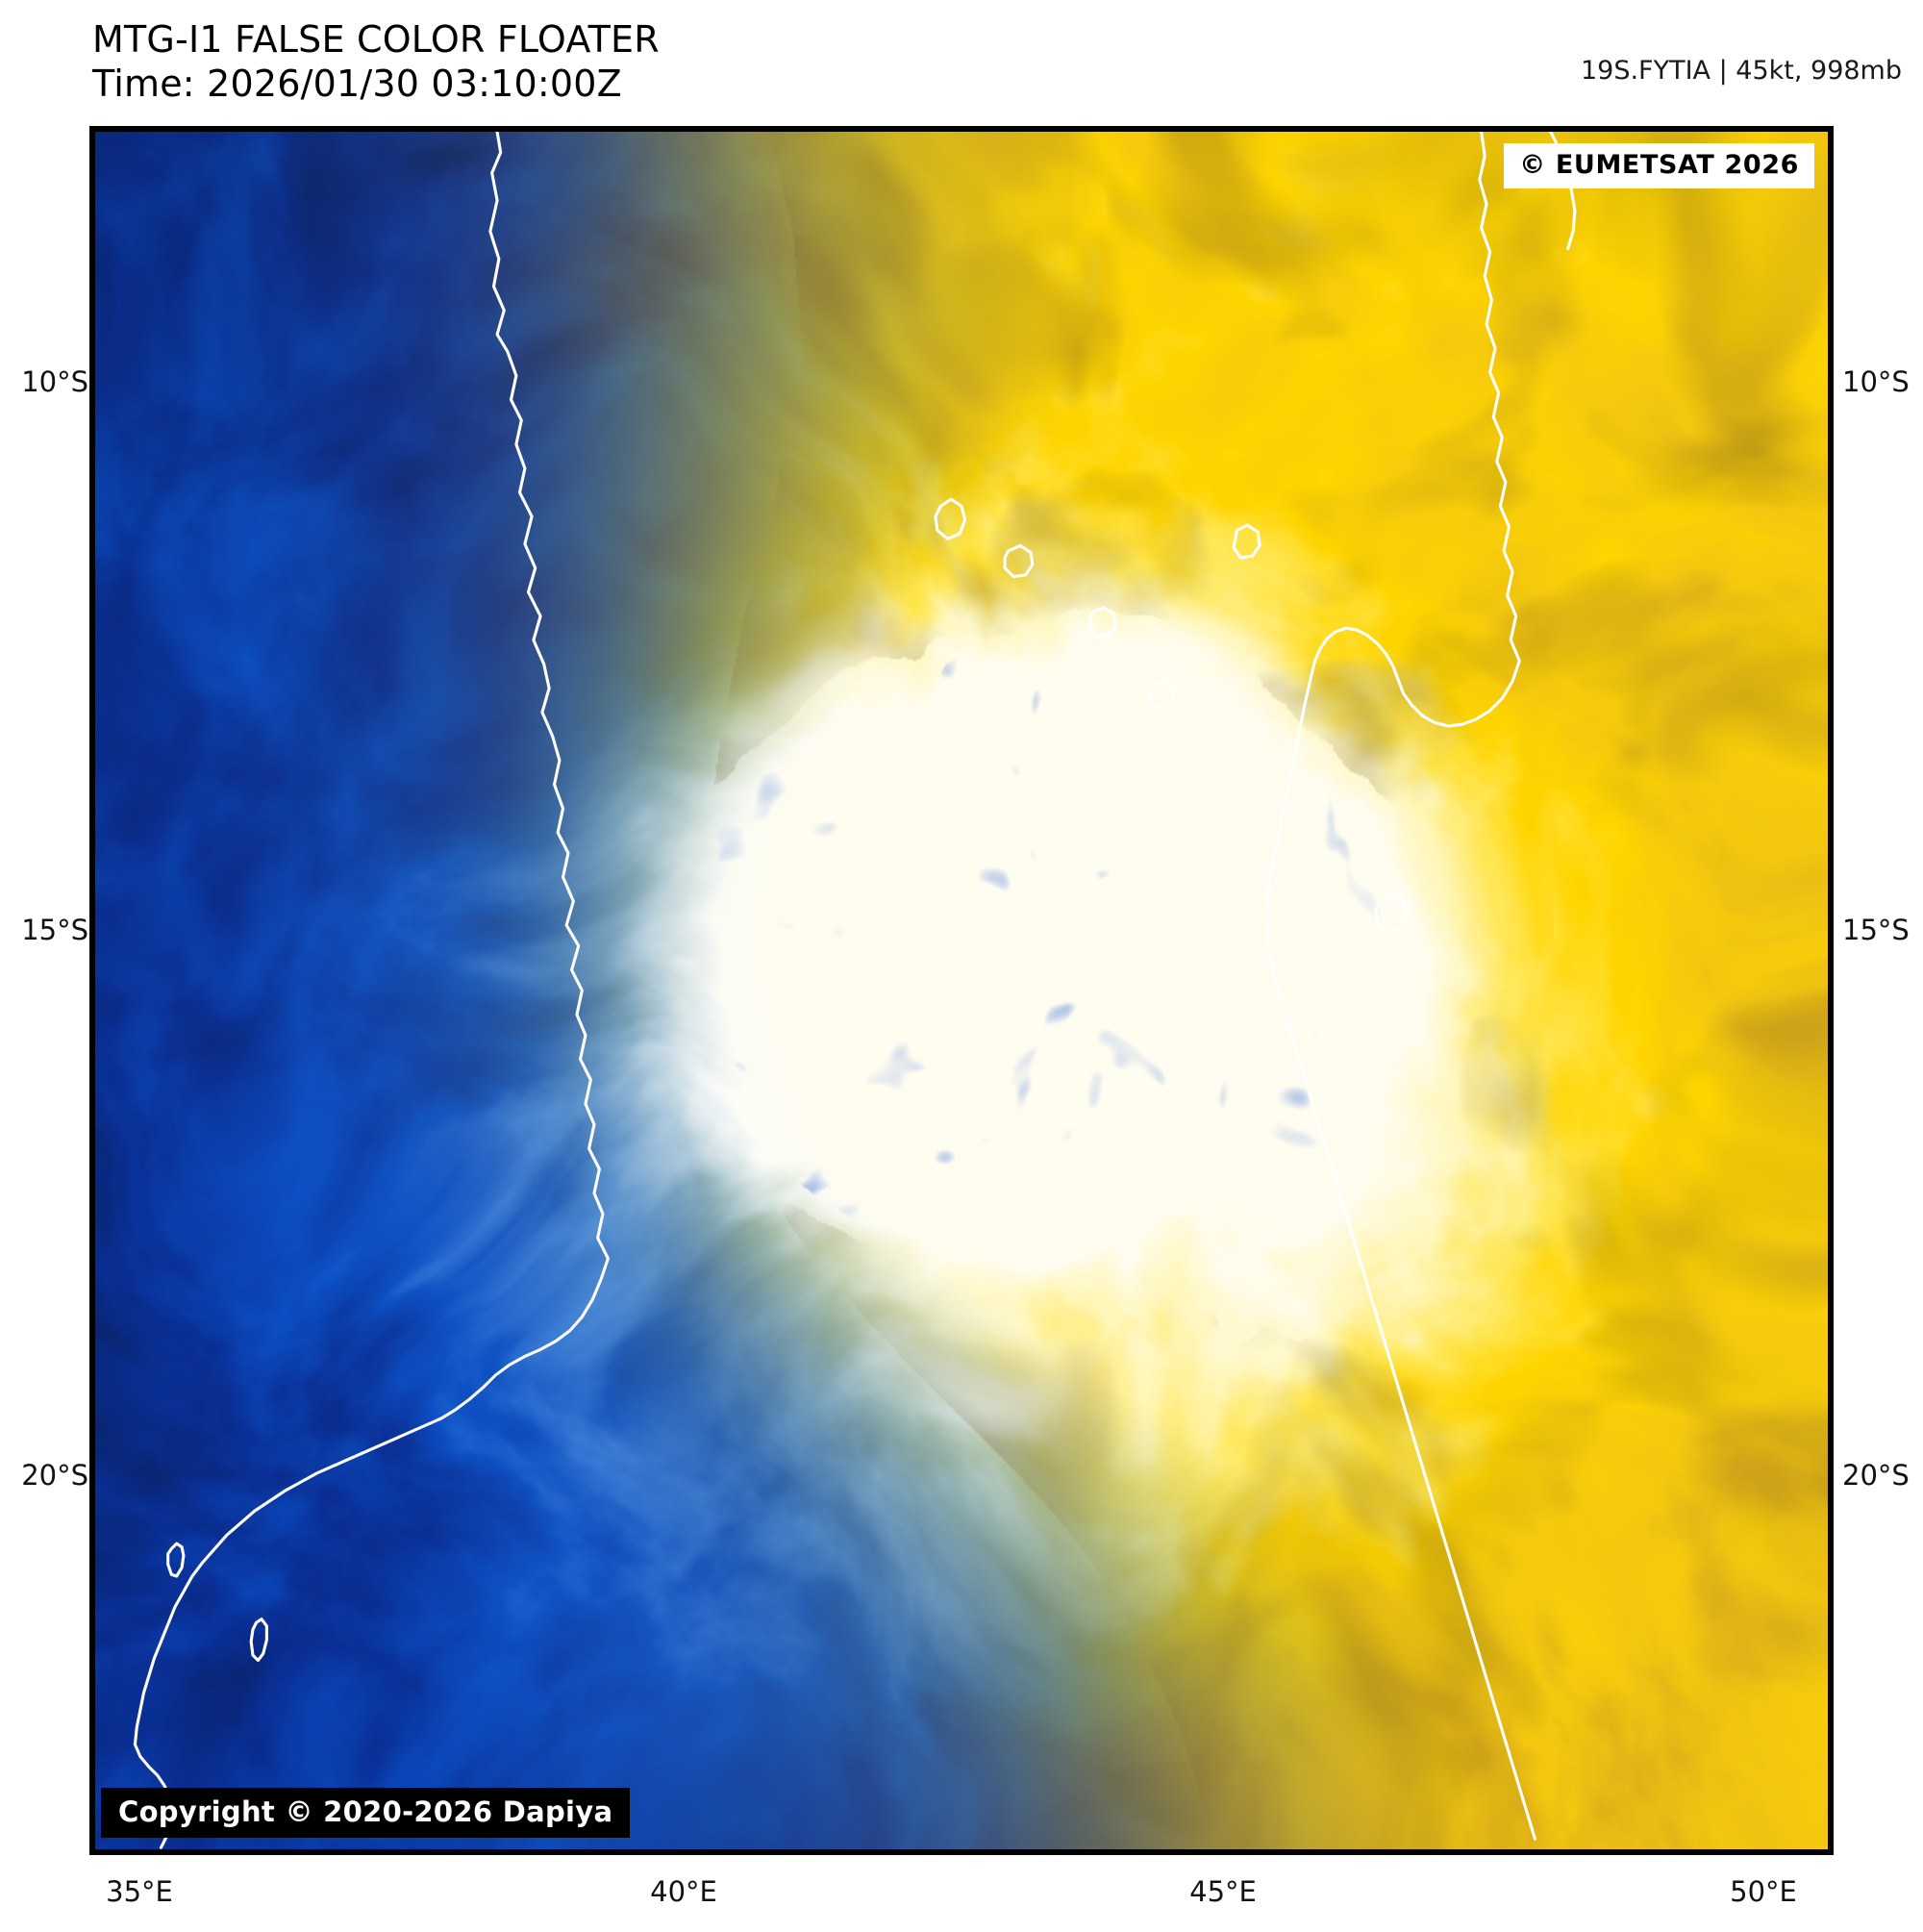  What do you see at coordinates (376, 39) in the screenshot?
I see `page-title: MTG-I1 FALSE COLOR FLOATER` at bounding box center [376, 39].